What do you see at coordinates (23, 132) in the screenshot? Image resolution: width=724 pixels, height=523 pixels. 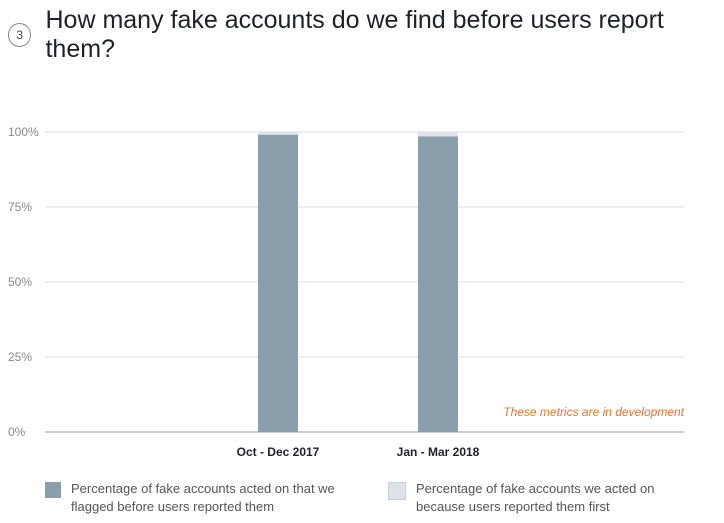 I see `y-tick-label: 100%` at bounding box center [23, 132].